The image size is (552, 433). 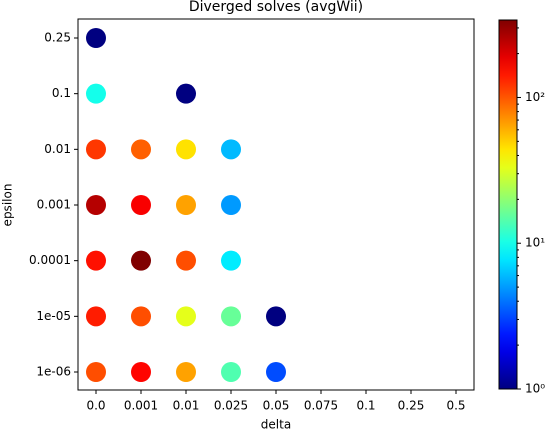 What do you see at coordinates (57, 149) in the screenshot?
I see `y-tick-label: 0.01` at bounding box center [57, 149].